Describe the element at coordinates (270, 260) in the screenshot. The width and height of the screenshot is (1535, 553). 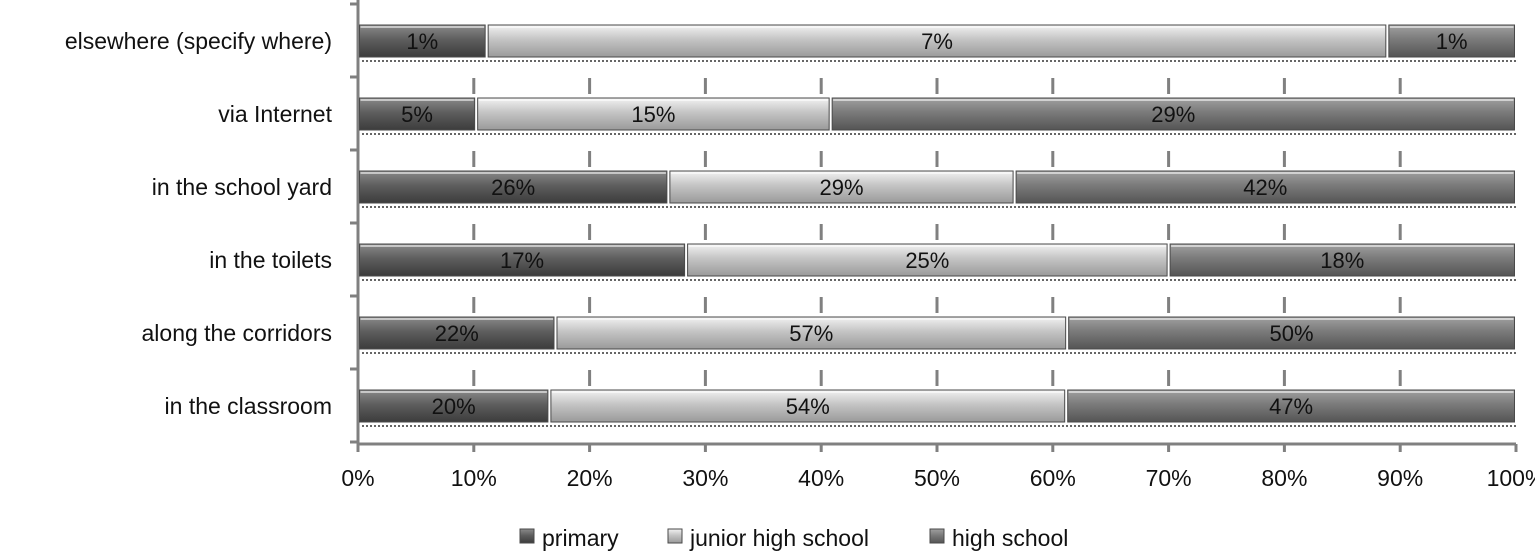
I see `category-label: in the toilets` at that location.